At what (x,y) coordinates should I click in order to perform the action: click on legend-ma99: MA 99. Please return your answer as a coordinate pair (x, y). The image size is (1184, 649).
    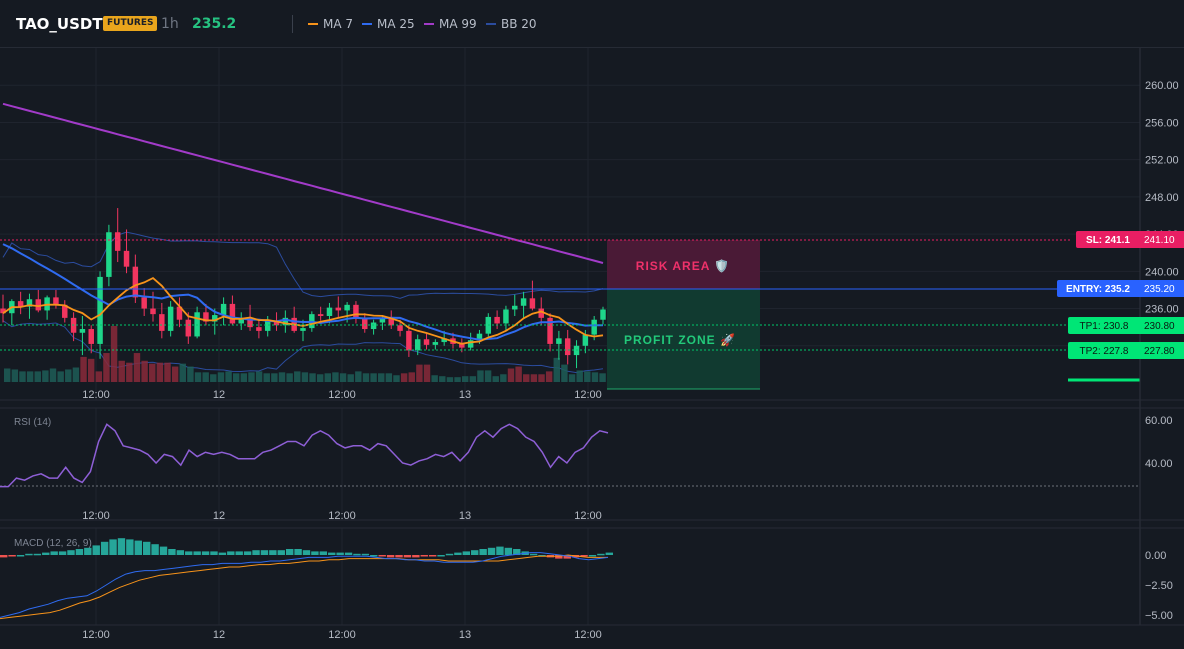
    Looking at the image, I should click on (450, 24).